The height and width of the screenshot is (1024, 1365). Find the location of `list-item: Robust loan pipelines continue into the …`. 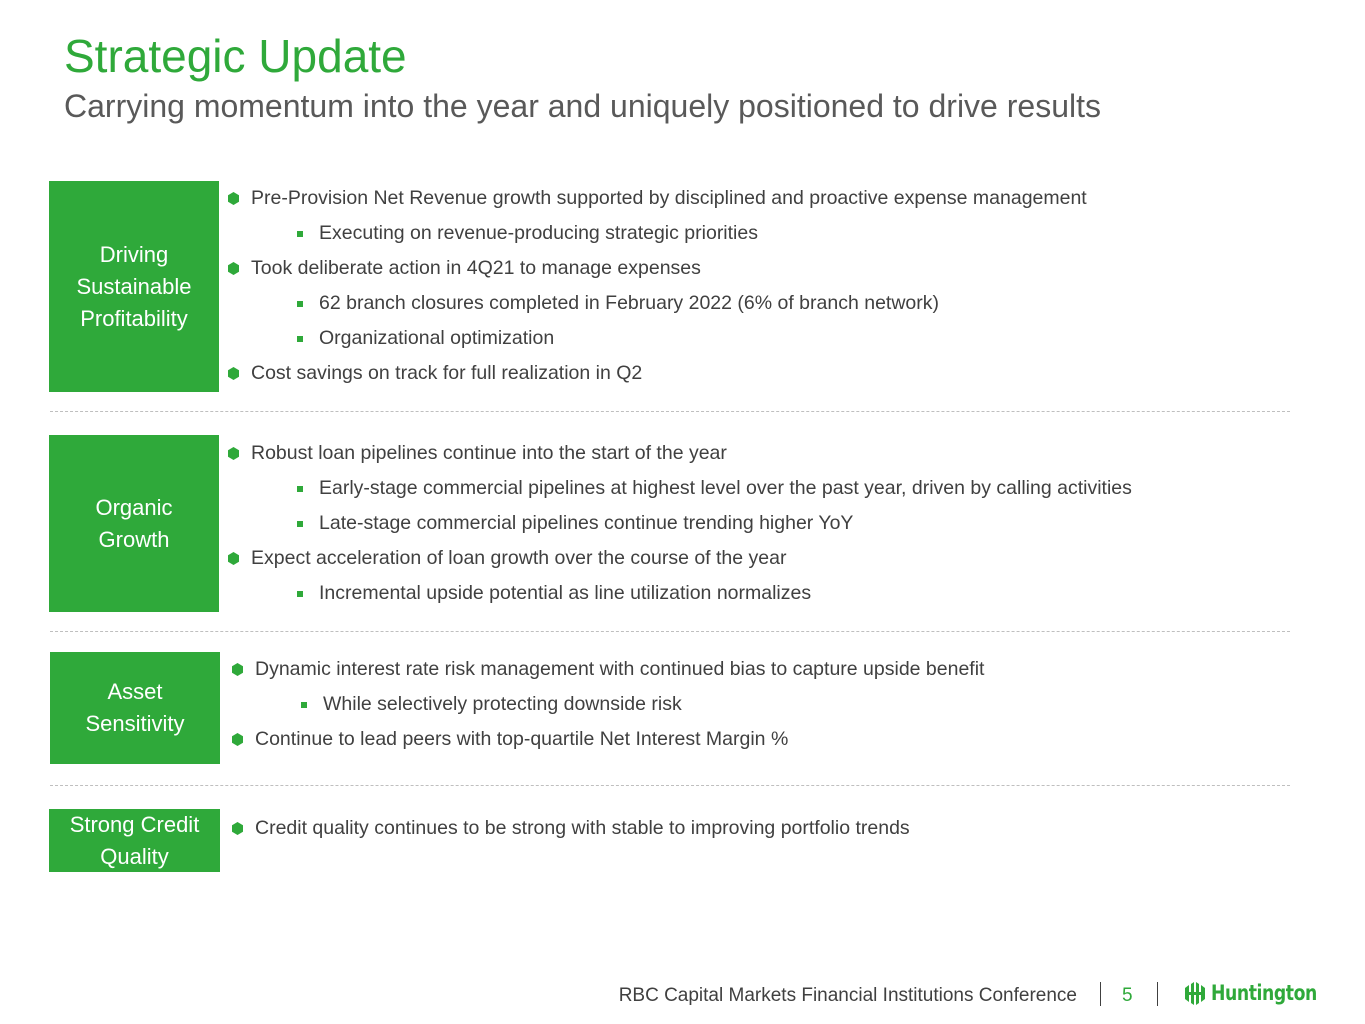

list-item: Robust loan pipelines continue into the … is located at coordinates (679, 453).